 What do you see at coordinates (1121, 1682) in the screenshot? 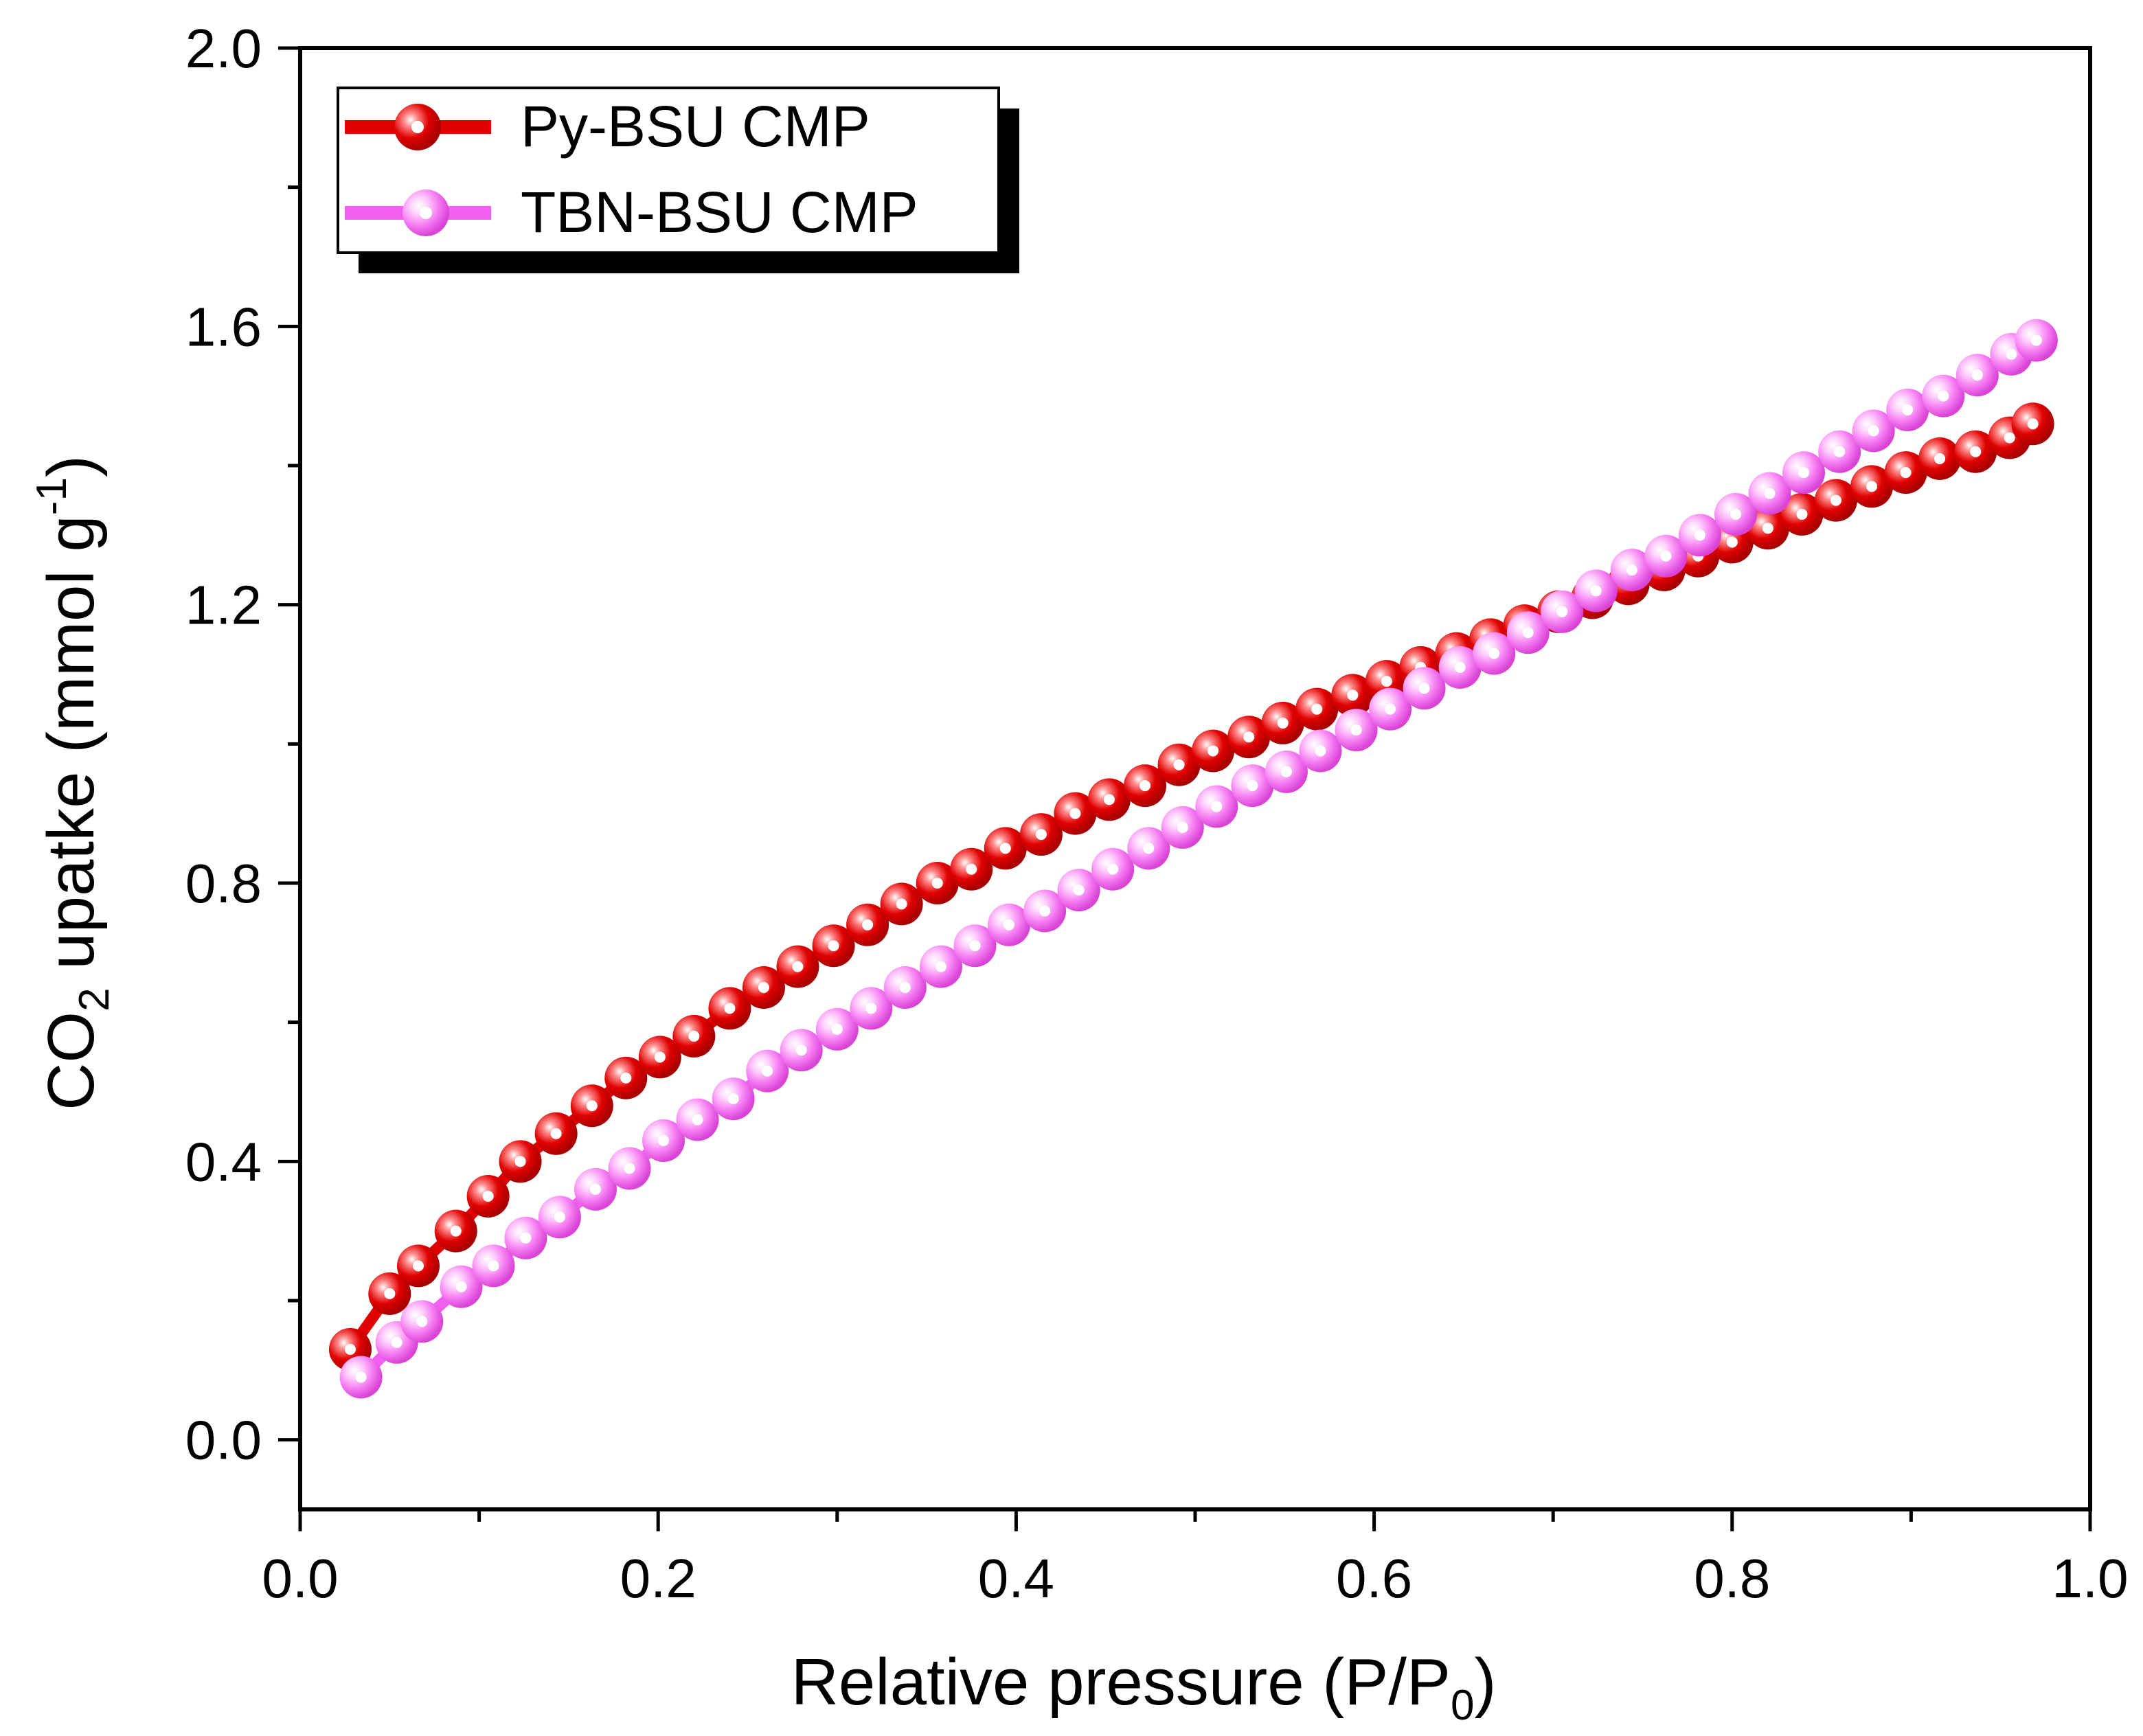
I see `x-axis-title-main: Relative pressure (P/P` at bounding box center [1121, 1682].